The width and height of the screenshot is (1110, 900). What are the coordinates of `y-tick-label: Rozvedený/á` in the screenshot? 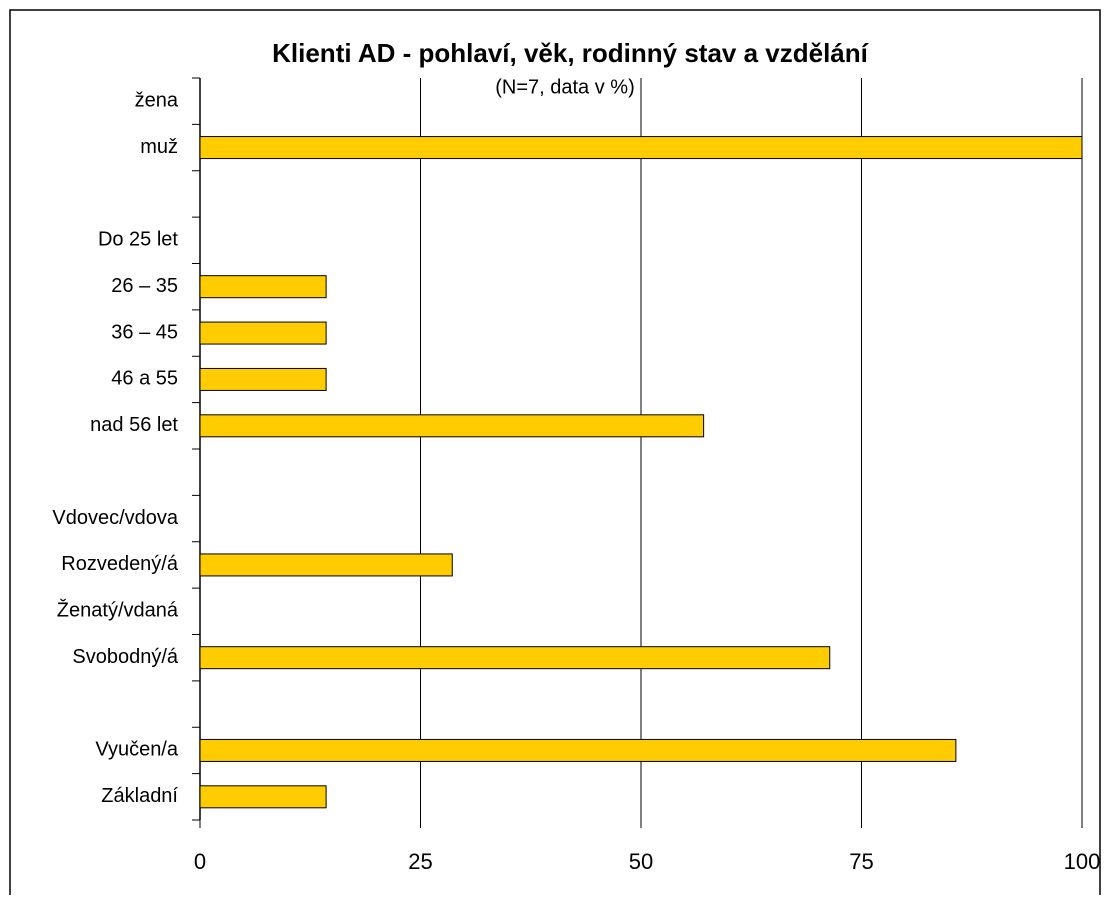 It's located at (120, 564).